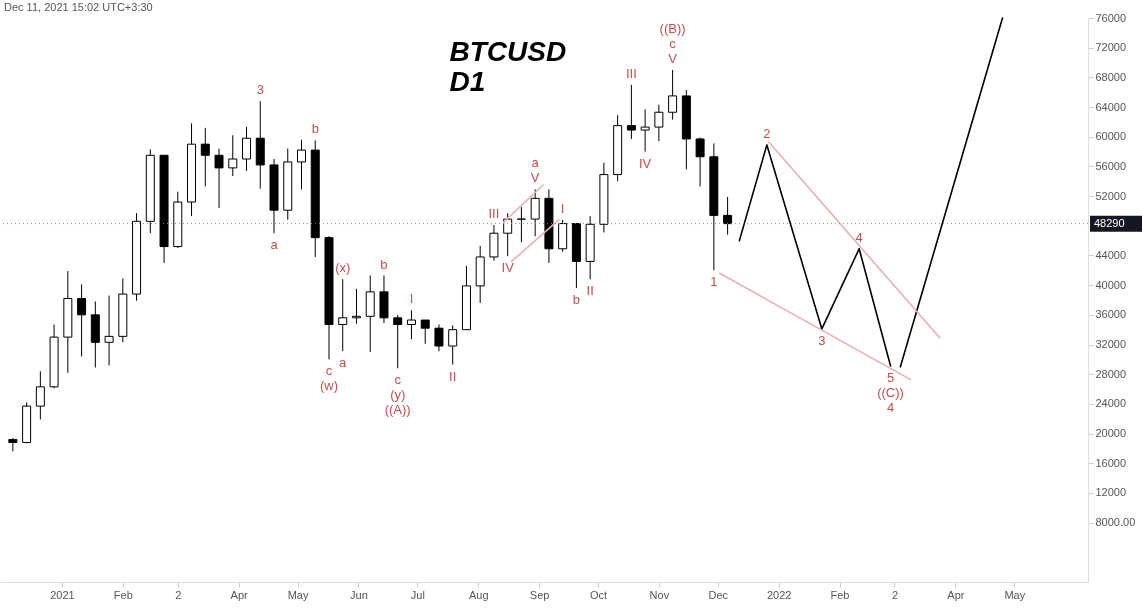  What do you see at coordinates (1111, 106) in the screenshot?
I see `y-tick-label: 64000` at bounding box center [1111, 106].